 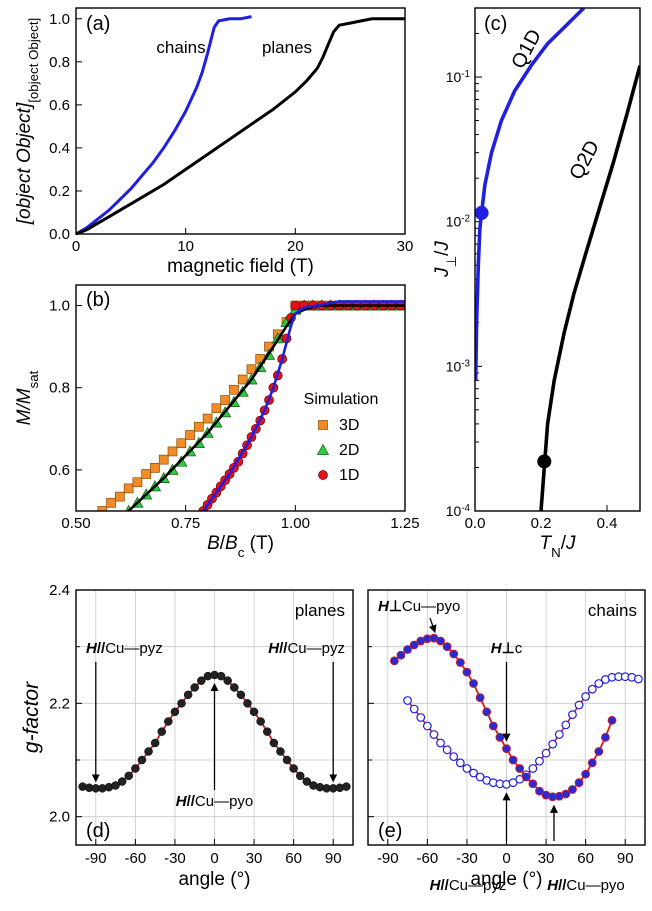 I want to click on panel-label: (a), so click(x=98, y=24).